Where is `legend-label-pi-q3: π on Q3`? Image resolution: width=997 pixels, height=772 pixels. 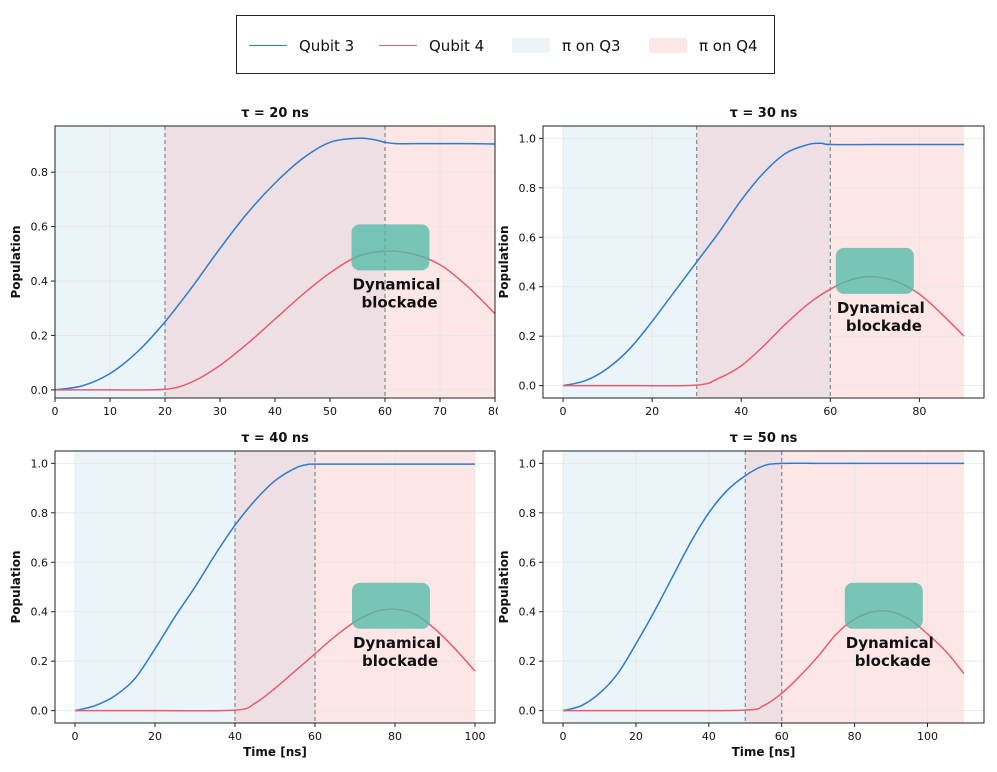 legend-label-pi-q3: π on Q3 is located at coordinates (591, 45).